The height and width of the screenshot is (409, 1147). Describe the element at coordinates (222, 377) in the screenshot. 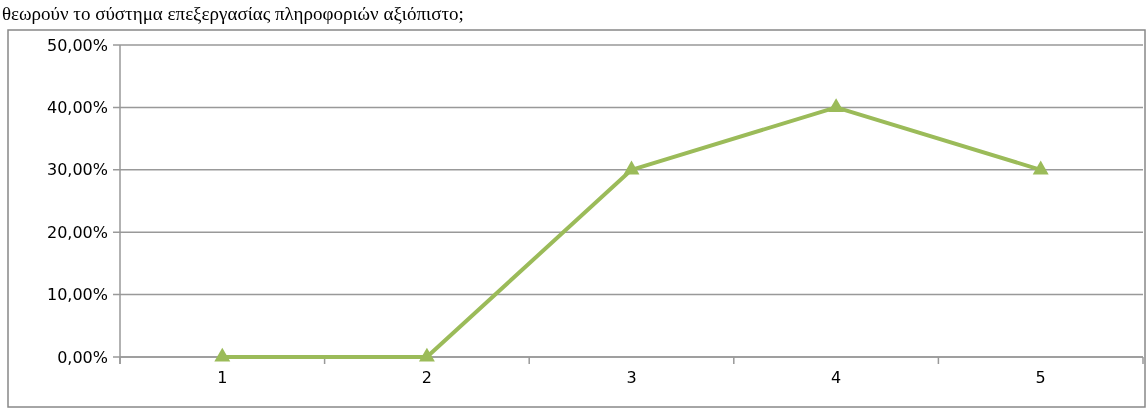

I see `x-tick-label: 1` at that location.